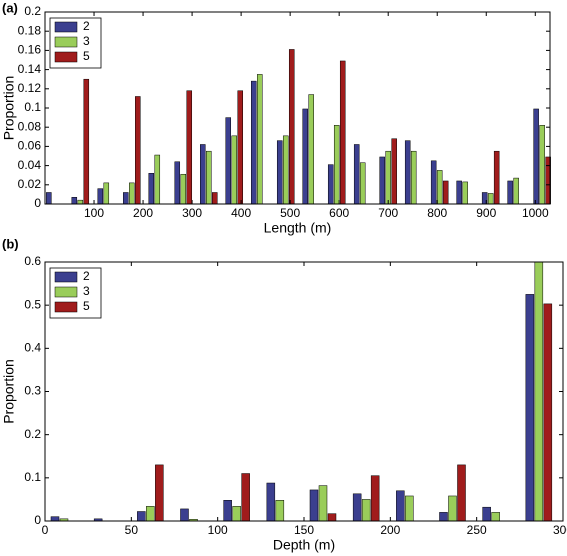 This screenshot has height=556, width=567. Describe the element at coordinates (437, 213) in the screenshot. I see `x-tick-label: 800` at that location.